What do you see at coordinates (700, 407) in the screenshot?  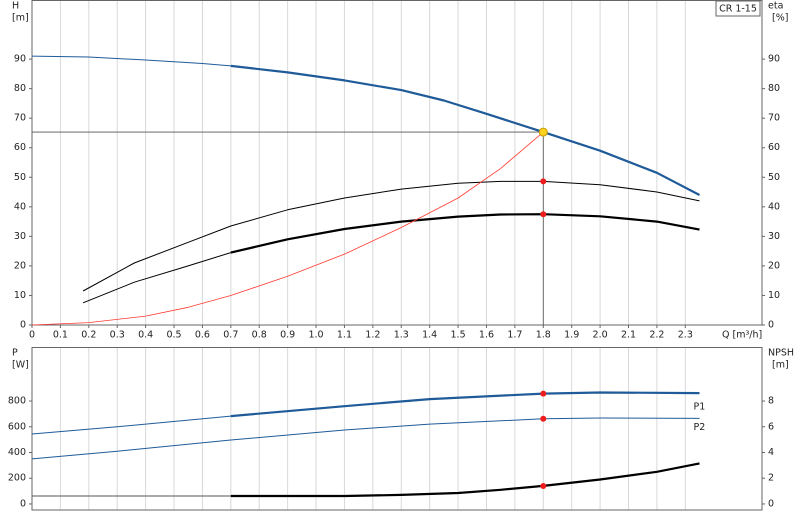 I see `series-label: P1` at bounding box center [700, 407].